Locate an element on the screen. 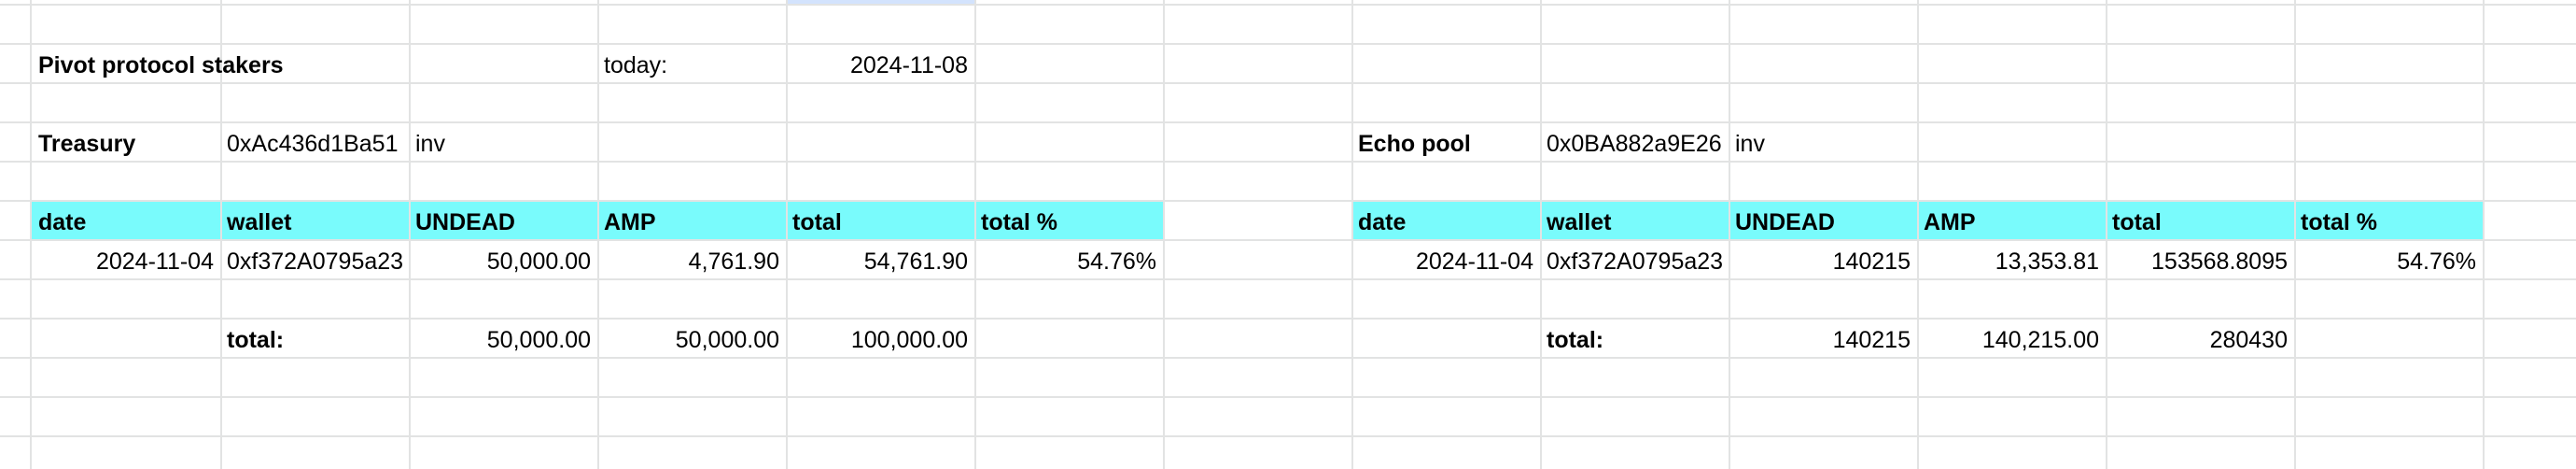  right-total-amp: 140,215.00 is located at coordinates (2040, 340).